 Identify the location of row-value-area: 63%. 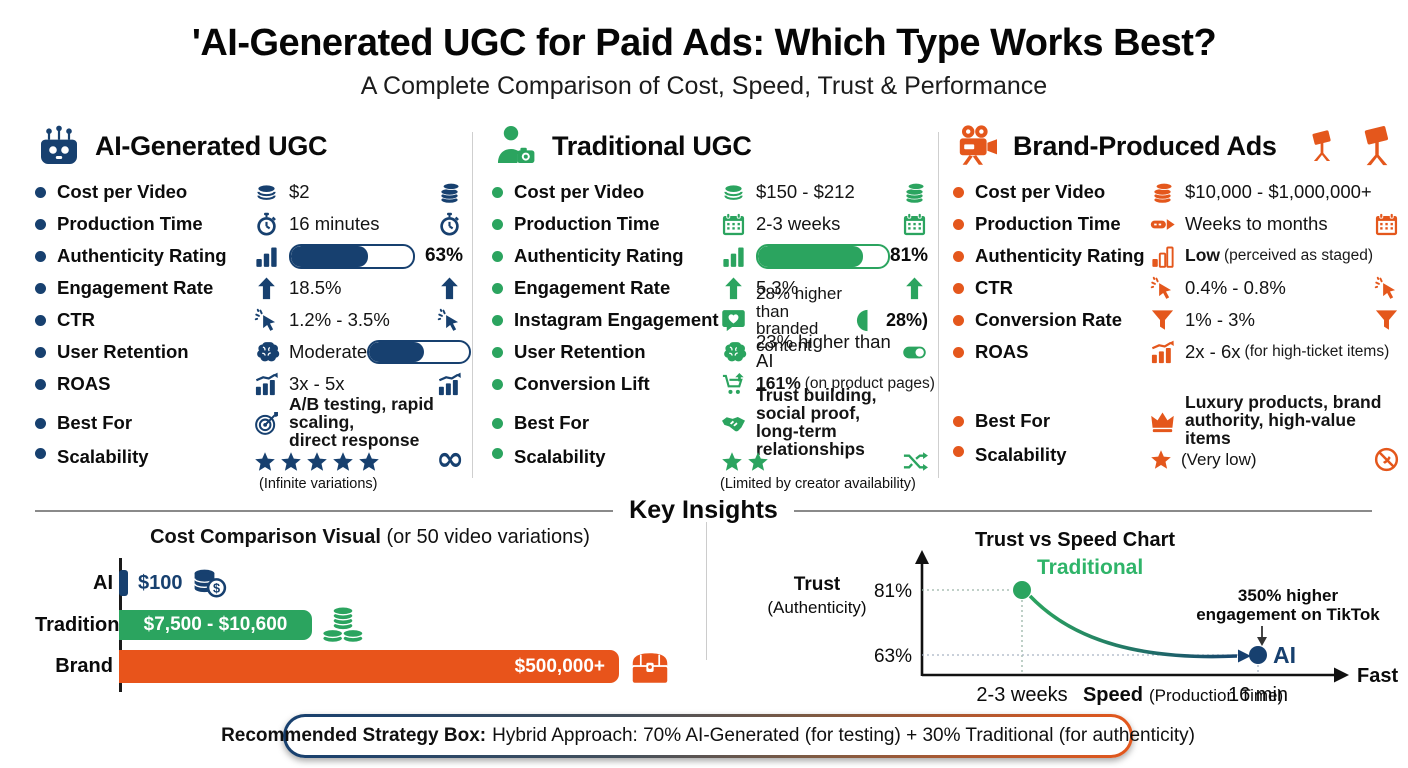
(358, 256).